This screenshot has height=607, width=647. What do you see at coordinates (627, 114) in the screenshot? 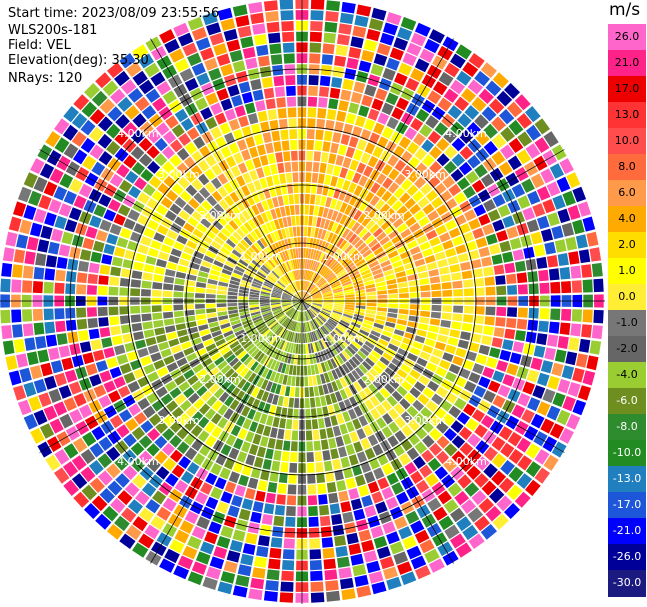
I see `colorbar-tick-label: 13.0` at bounding box center [627, 114].